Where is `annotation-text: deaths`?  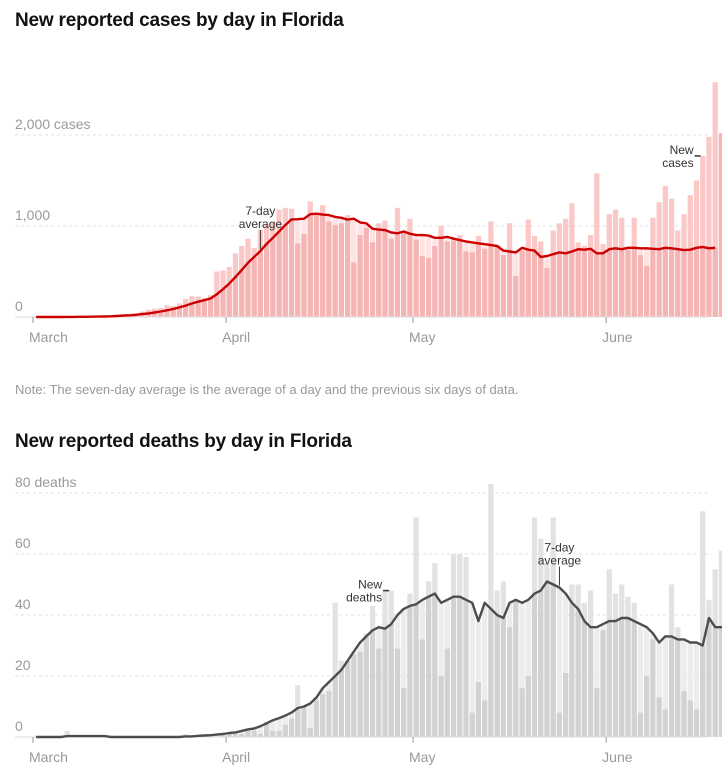
annotation-text: deaths is located at coordinates (364, 598).